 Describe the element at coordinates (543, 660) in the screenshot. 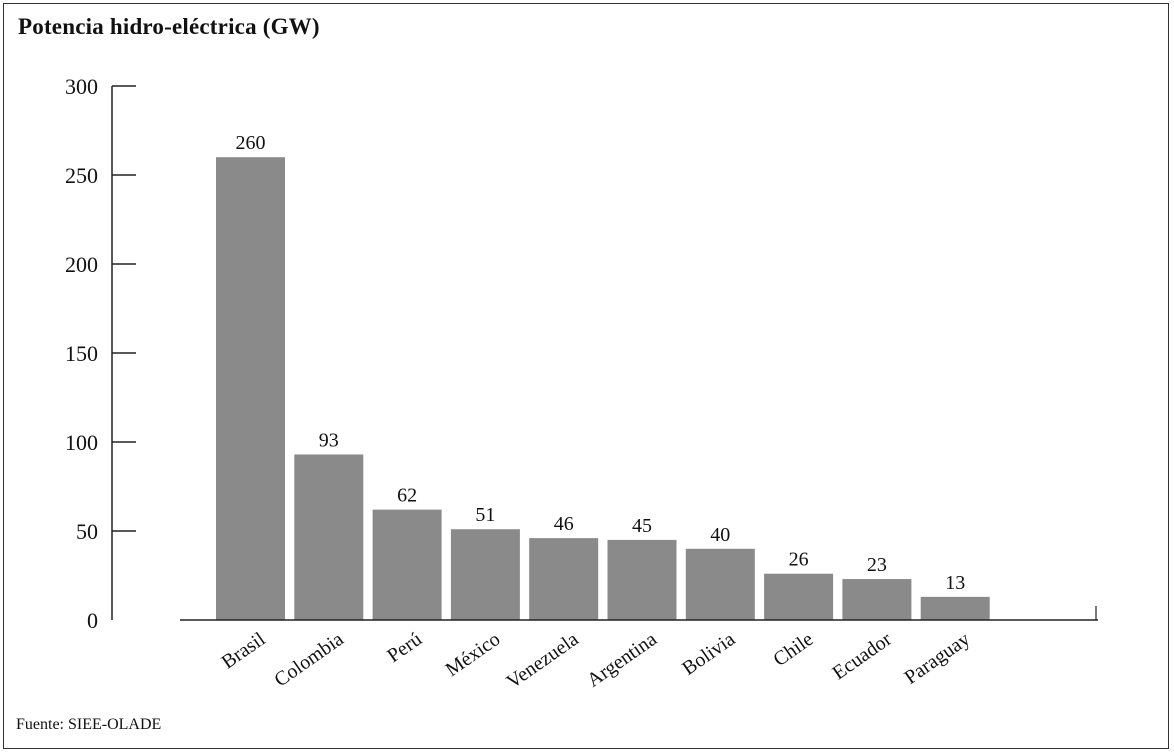

I see `x-tick-label: Venezuela` at that location.